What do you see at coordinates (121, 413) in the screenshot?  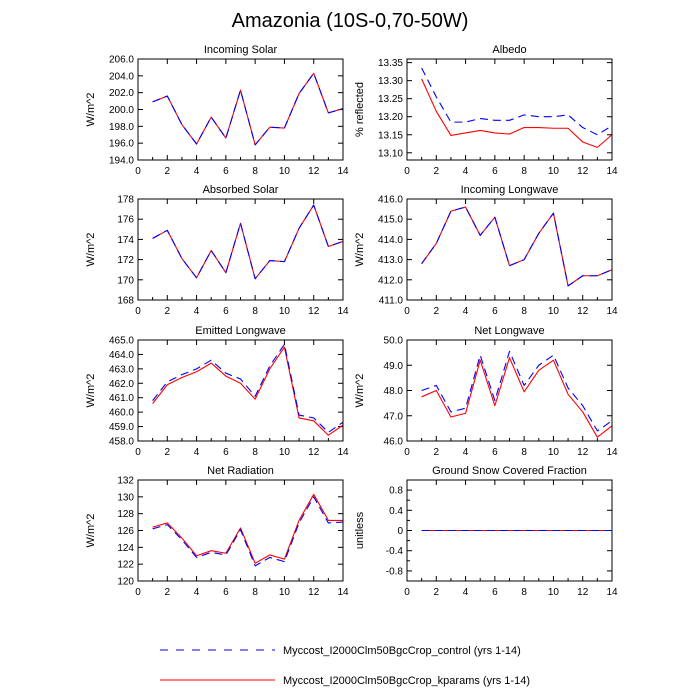 I see `y-tick-label: 460.0` at bounding box center [121, 413].